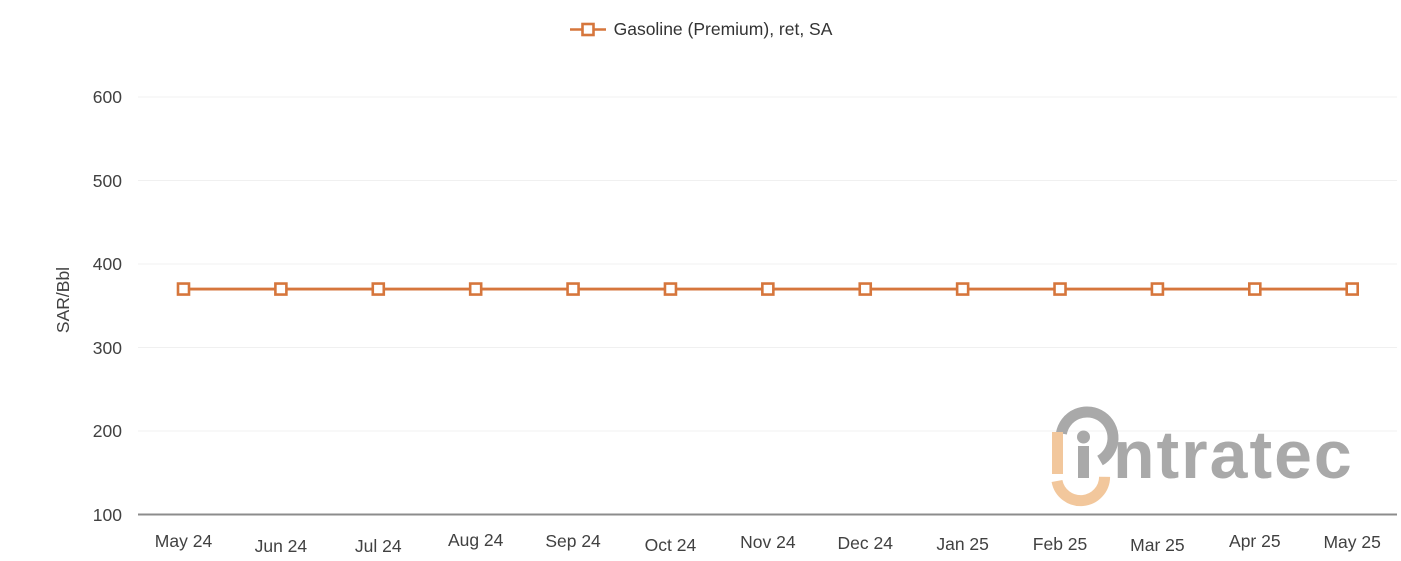 The image size is (1401, 561). I want to click on x-tick-label: Apr 25, so click(1255, 541).